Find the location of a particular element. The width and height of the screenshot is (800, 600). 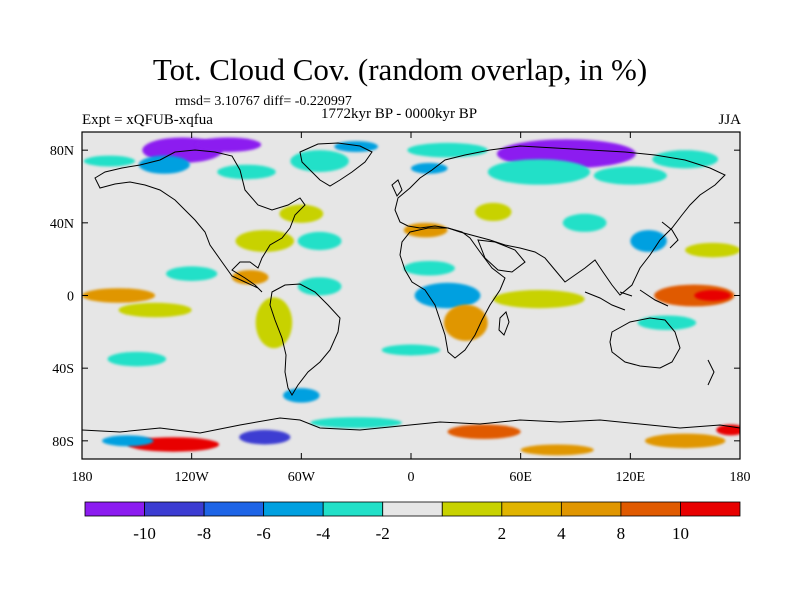

lat-tick-label: 40S is located at coordinates (63, 369).